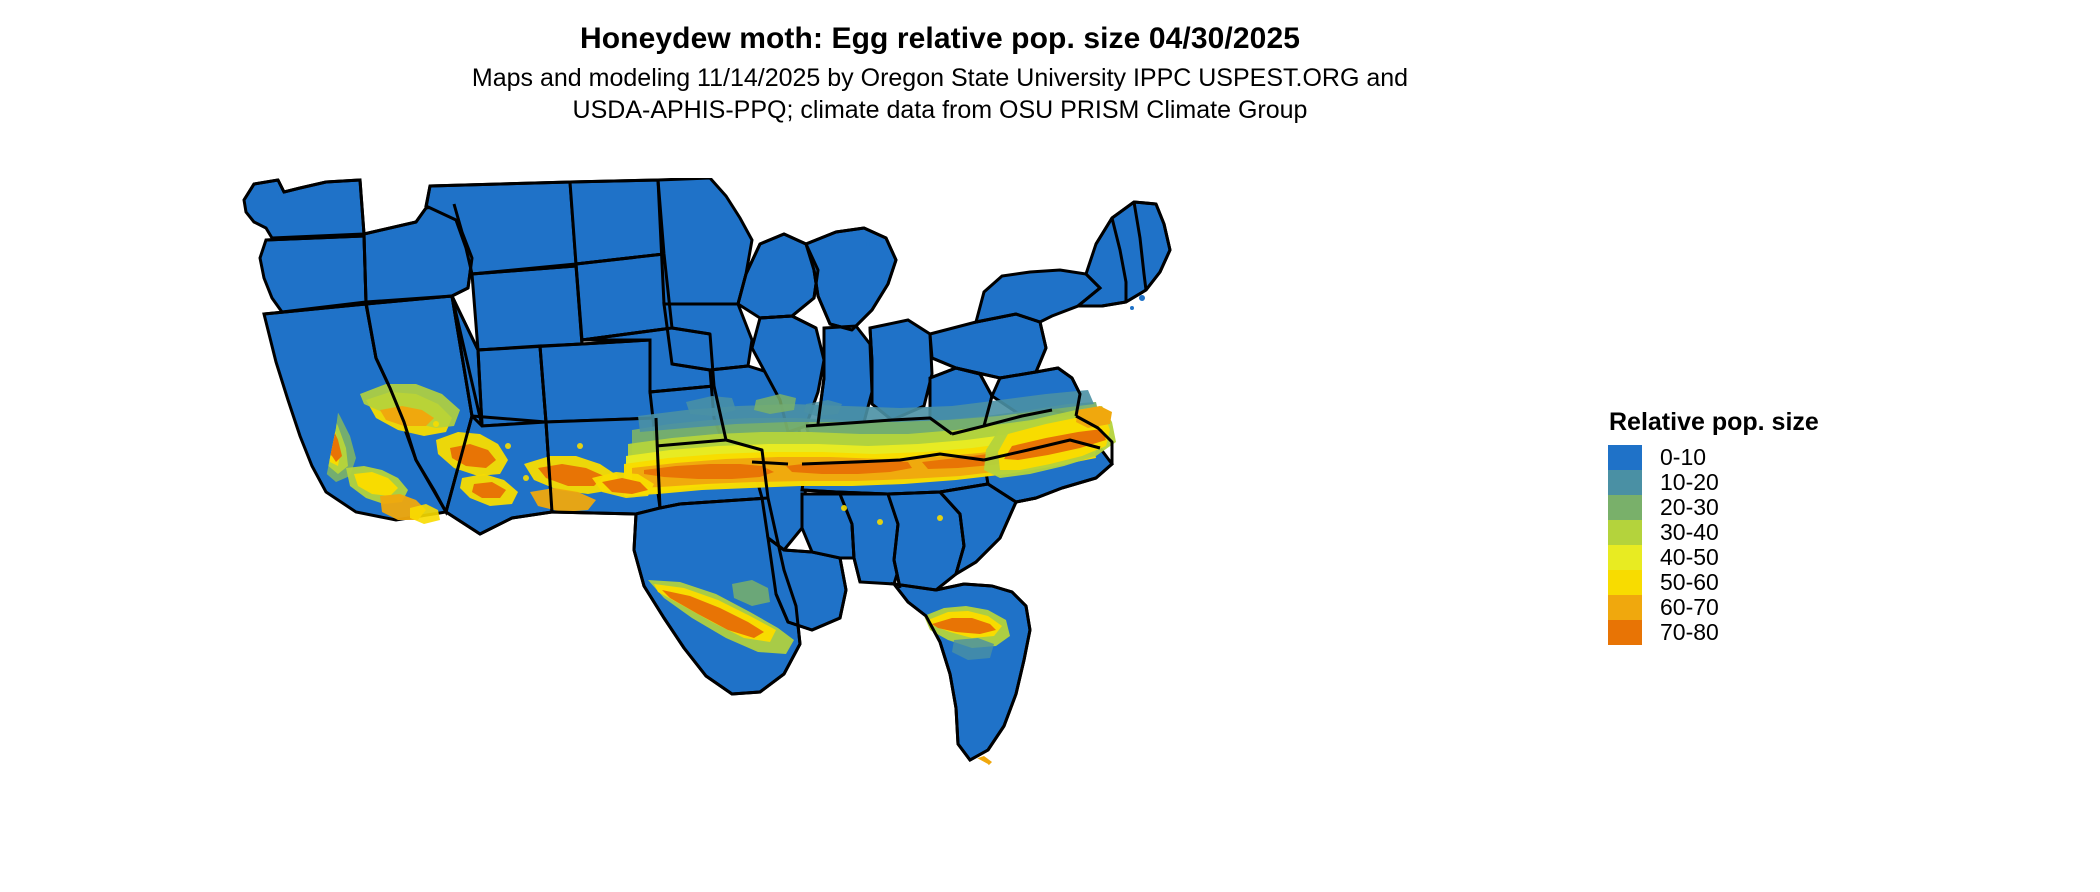 The width and height of the screenshot is (2100, 892). What do you see at coordinates (620, 259) in the screenshot?
I see `border-nd-sd` at bounding box center [620, 259].